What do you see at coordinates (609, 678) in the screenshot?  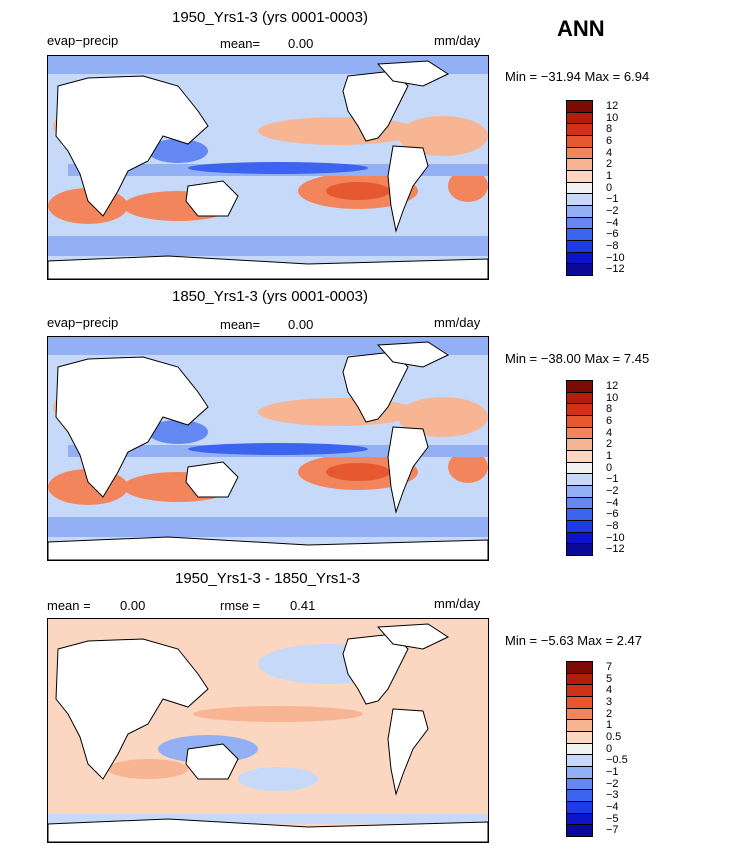 I see `colorbar-tick-label: 5` at bounding box center [609, 678].